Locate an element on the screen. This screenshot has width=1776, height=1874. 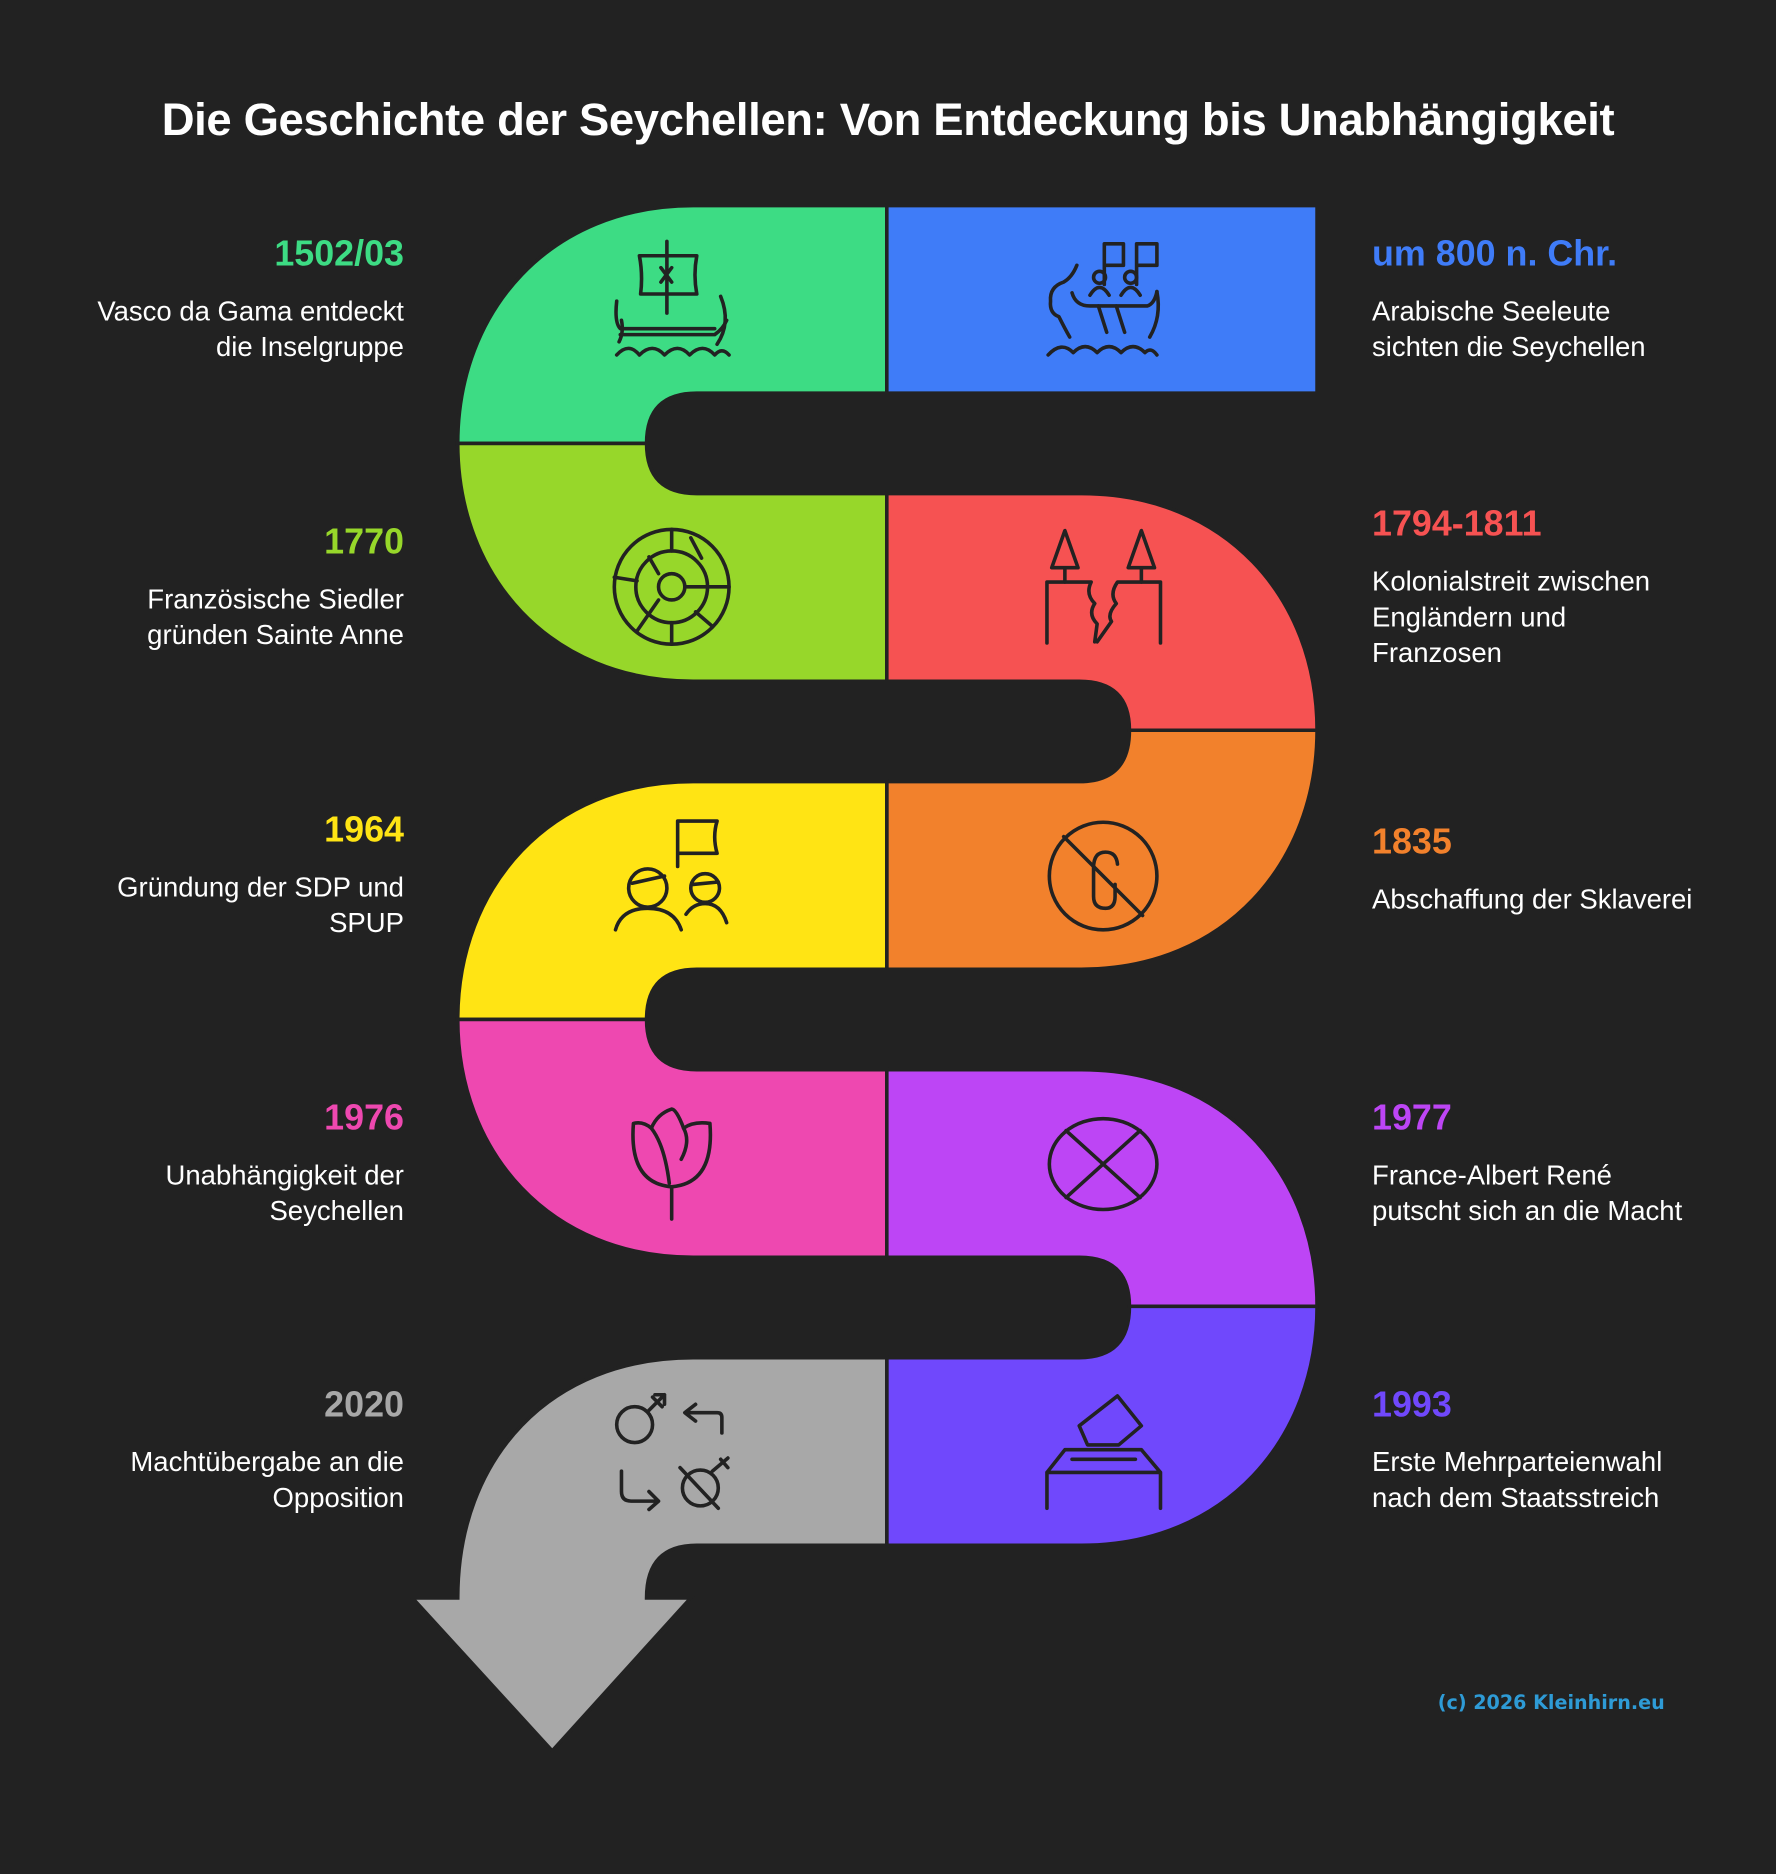
event-2020: 2020 Machtübergabe an die Opposition is located at coordinates (213, 1449).